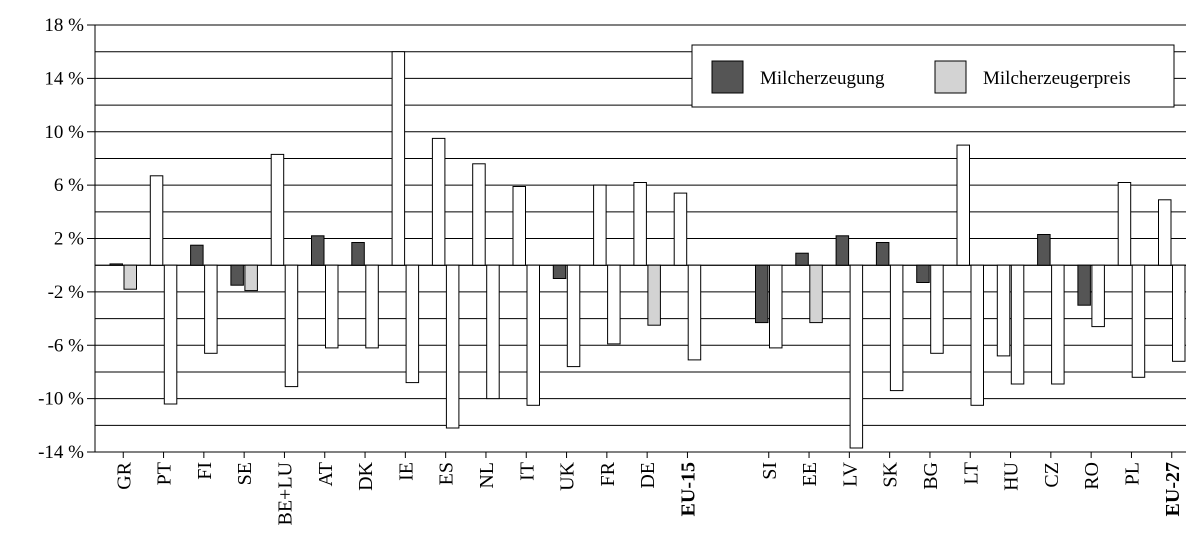  Describe the element at coordinates (971, 473) in the screenshot. I see `category-label: LT` at that location.